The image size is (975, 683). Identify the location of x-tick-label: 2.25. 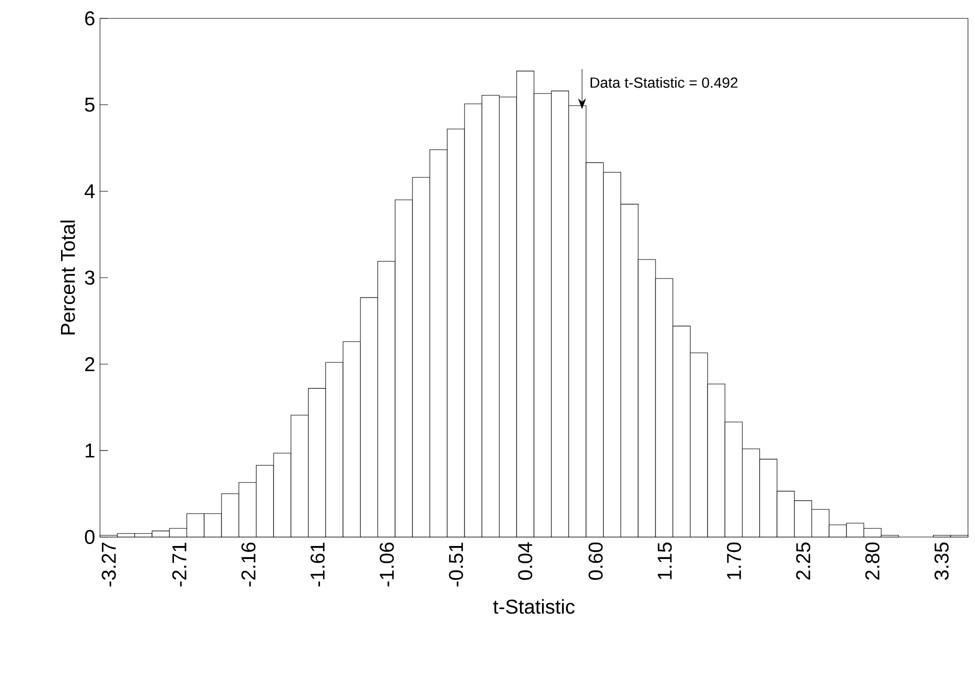
(803, 561).